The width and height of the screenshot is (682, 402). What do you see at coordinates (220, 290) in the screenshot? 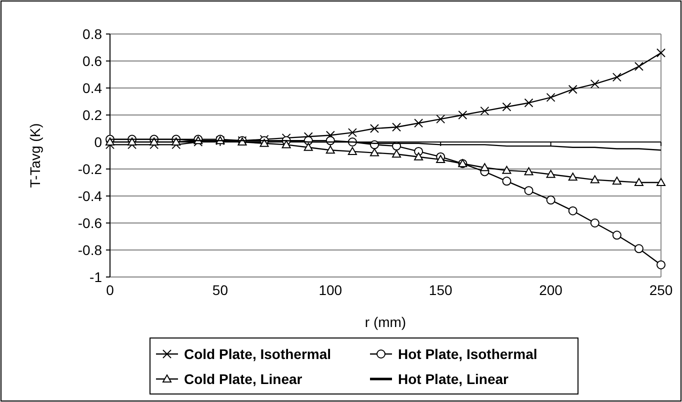
I see `x-tick-label: 50` at bounding box center [220, 290].